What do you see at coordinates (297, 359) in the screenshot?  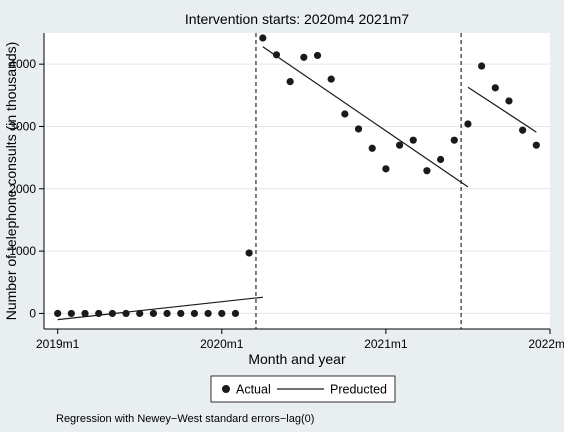 I see `x-axis-label: Month and year` at bounding box center [297, 359].